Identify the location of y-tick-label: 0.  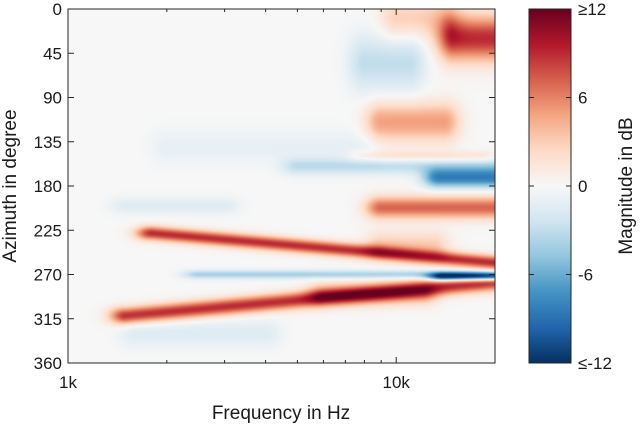
(57, 9).